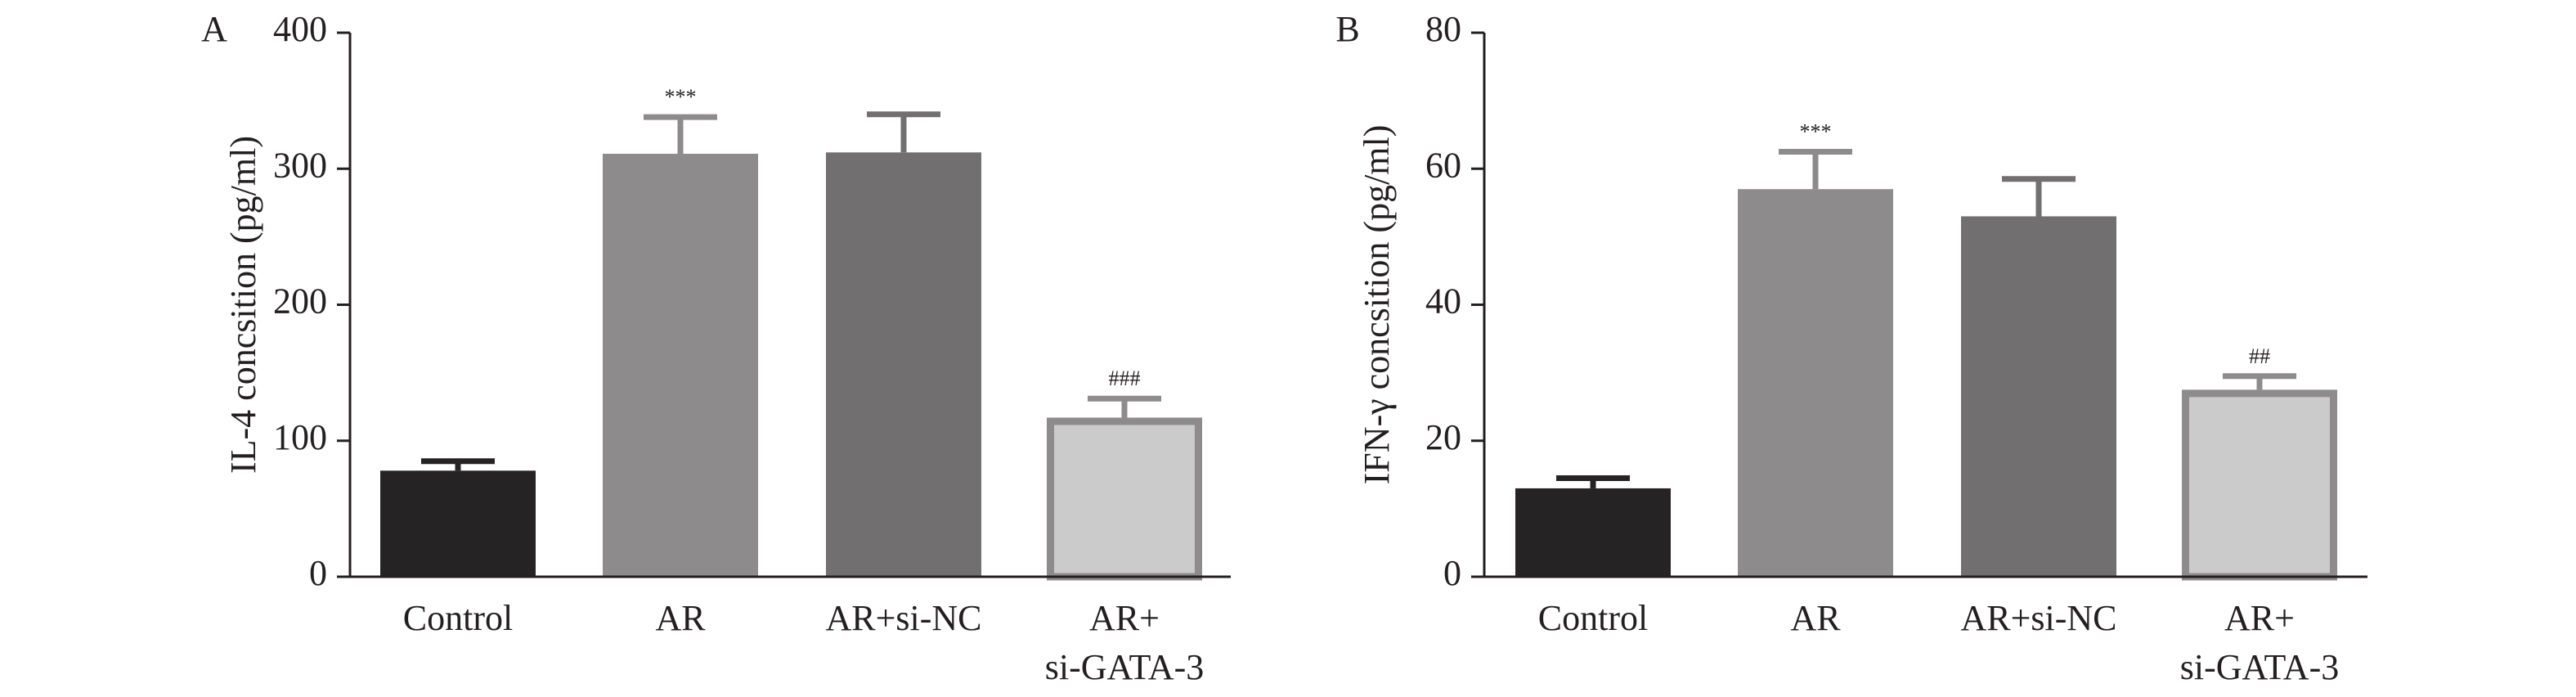 Image resolution: width=2576 pixels, height=697 pixels. I want to click on y-tick-label: 200, so click(300, 301).